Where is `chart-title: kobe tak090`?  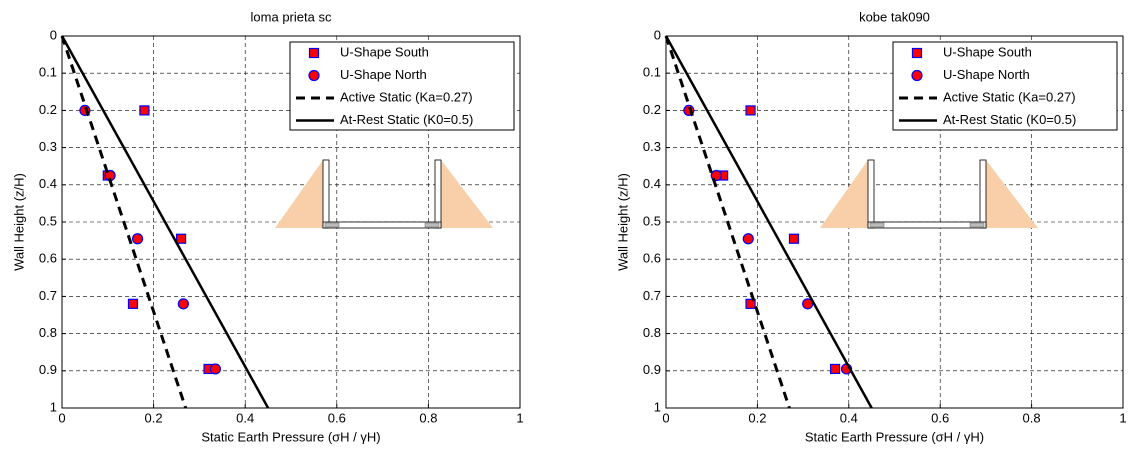 chart-title: kobe tak090 is located at coordinates (894, 16).